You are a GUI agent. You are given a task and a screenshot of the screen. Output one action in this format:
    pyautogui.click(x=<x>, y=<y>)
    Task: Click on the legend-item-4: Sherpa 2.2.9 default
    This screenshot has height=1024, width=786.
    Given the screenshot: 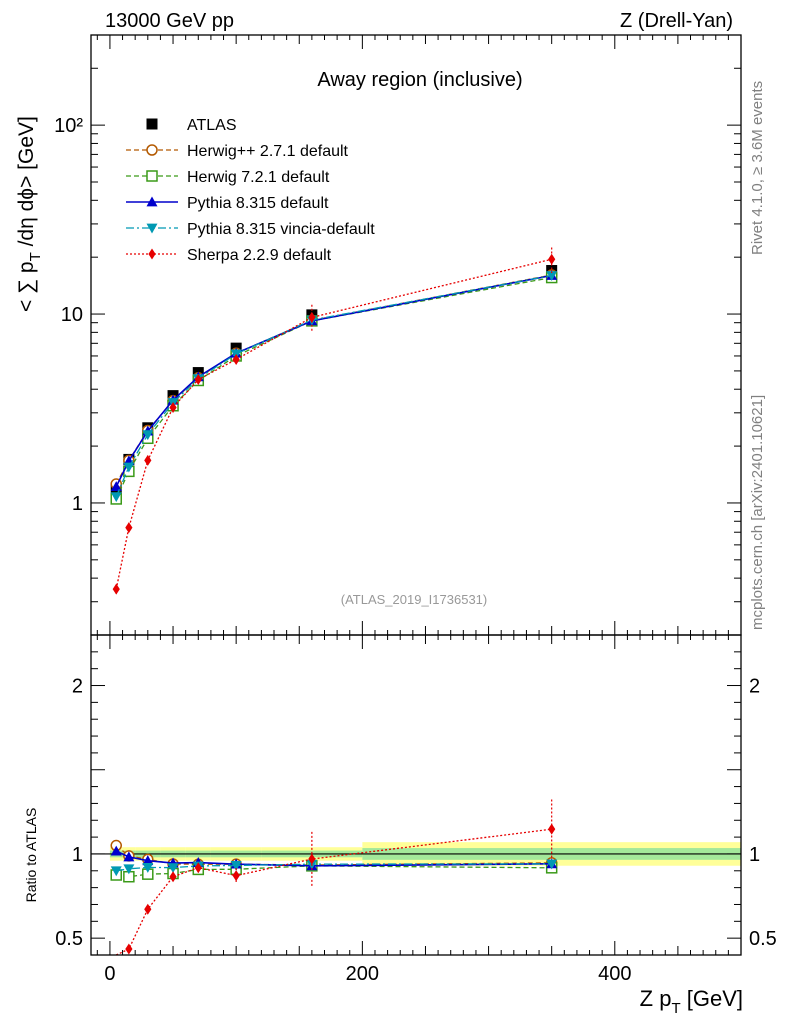 What is the action you would take?
    pyautogui.click(x=229, y=255)
    